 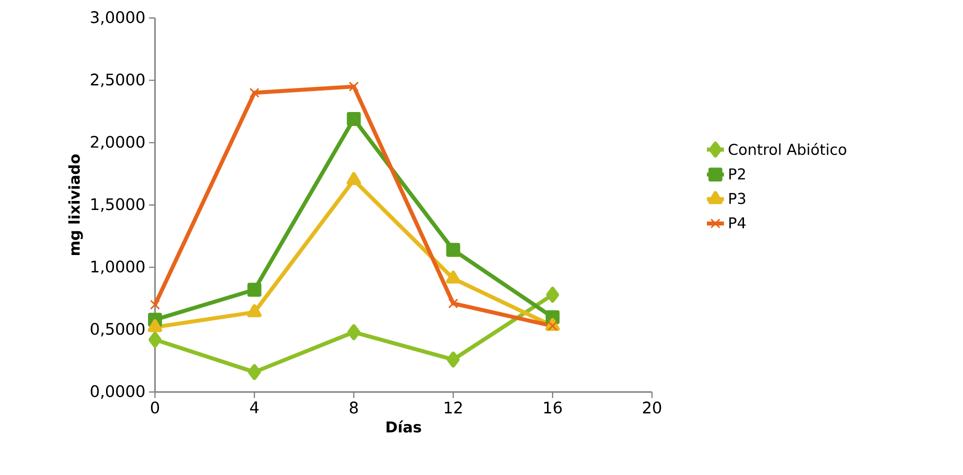 What do you see at coordinates (652, 408) in the screenshot?
I see `x-tick-label: 20` at bounding box center [652, 408].